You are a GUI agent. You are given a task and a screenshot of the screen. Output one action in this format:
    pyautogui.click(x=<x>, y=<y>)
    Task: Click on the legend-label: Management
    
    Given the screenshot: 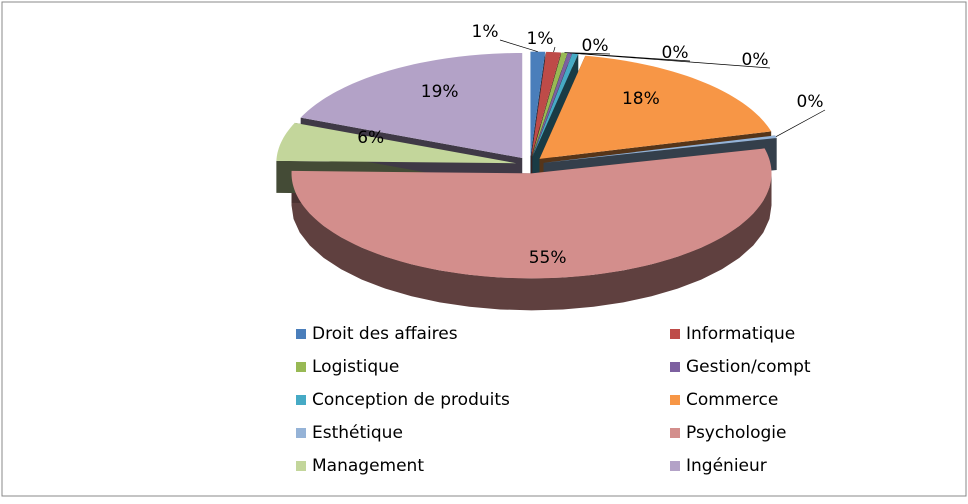 What is the action you would take?
    pyautogui.click(x=368, y=466)
    